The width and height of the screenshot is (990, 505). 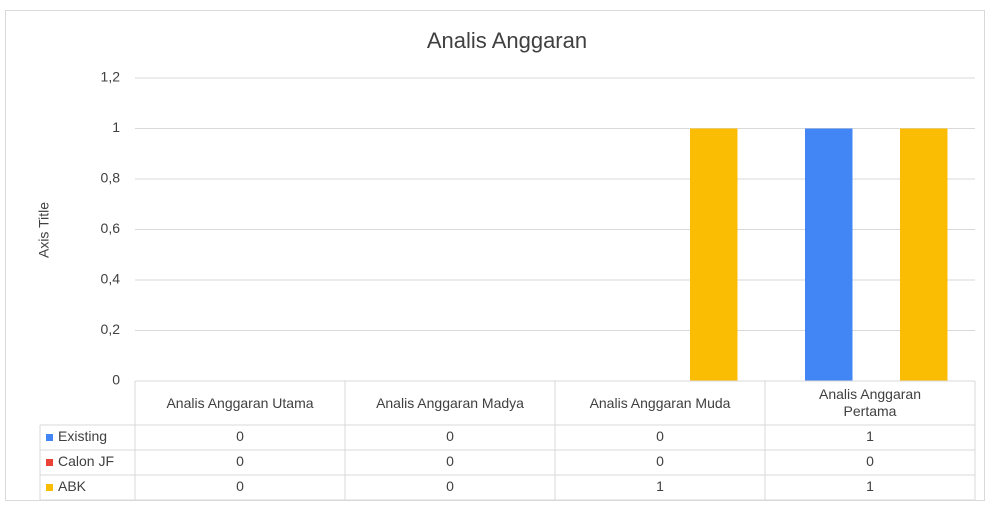 I want to click on category-cell: Analis Anggaran Pertama, so click(x=870, y=402).